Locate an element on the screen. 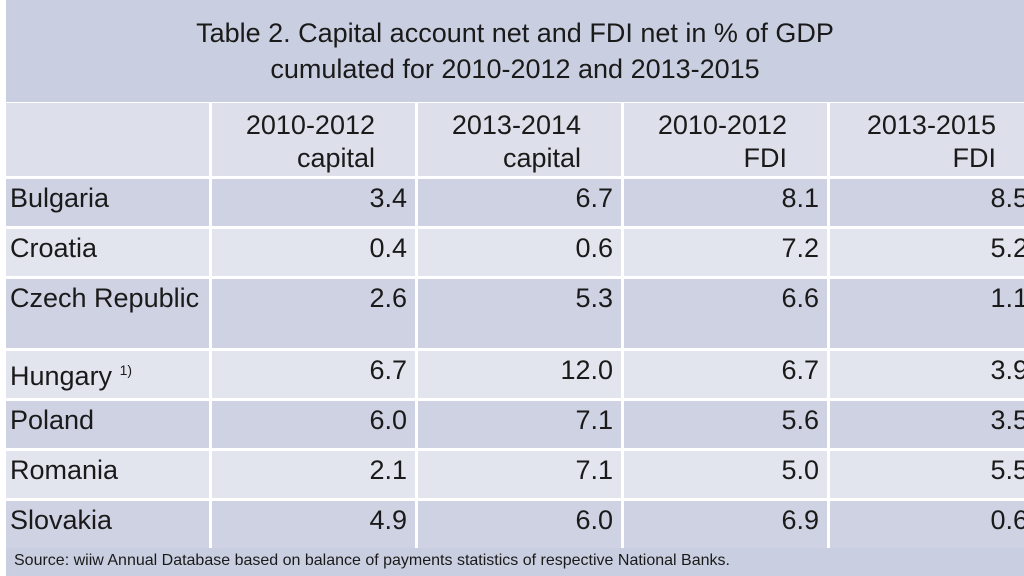 The height and width of the screenshot is (576, 1024). table-row: Romania 2.1 7.1 5.0 5.5 is located at coordinates (515, 474).